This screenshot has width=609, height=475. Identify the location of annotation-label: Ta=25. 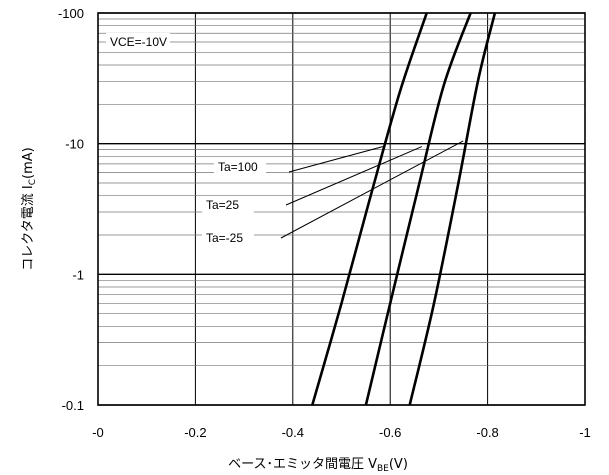
(222, 205).